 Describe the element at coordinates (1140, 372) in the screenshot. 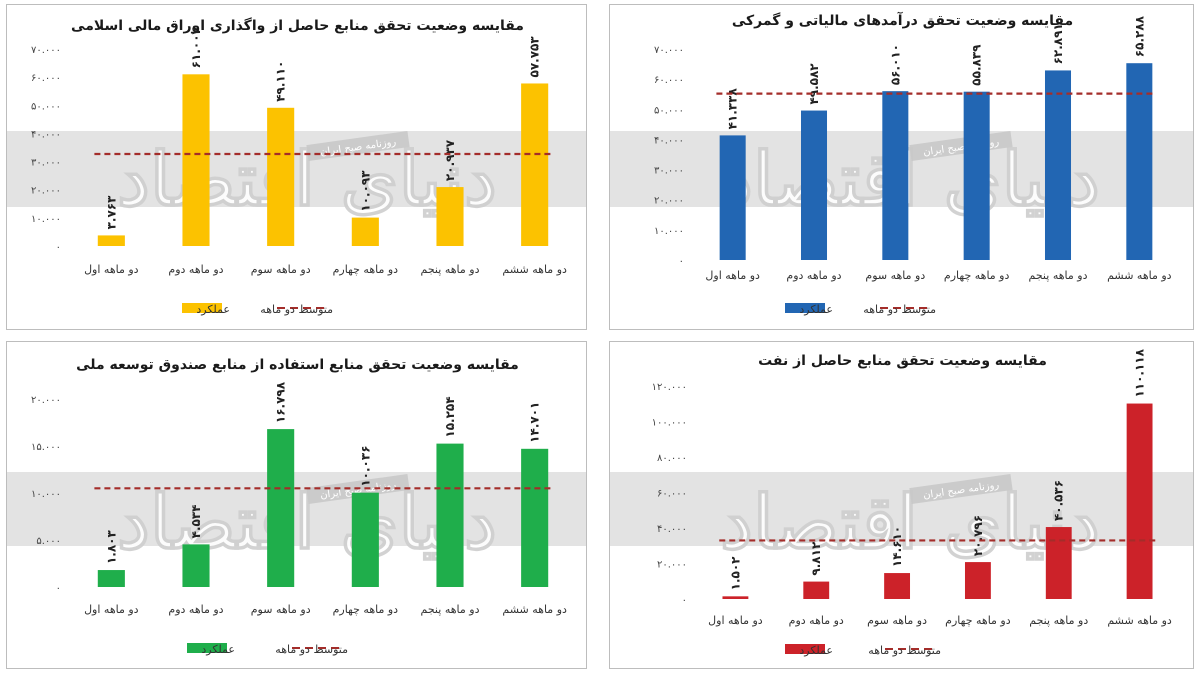

I see `data-label: ۱۱۰.۱۱۸` at that location.